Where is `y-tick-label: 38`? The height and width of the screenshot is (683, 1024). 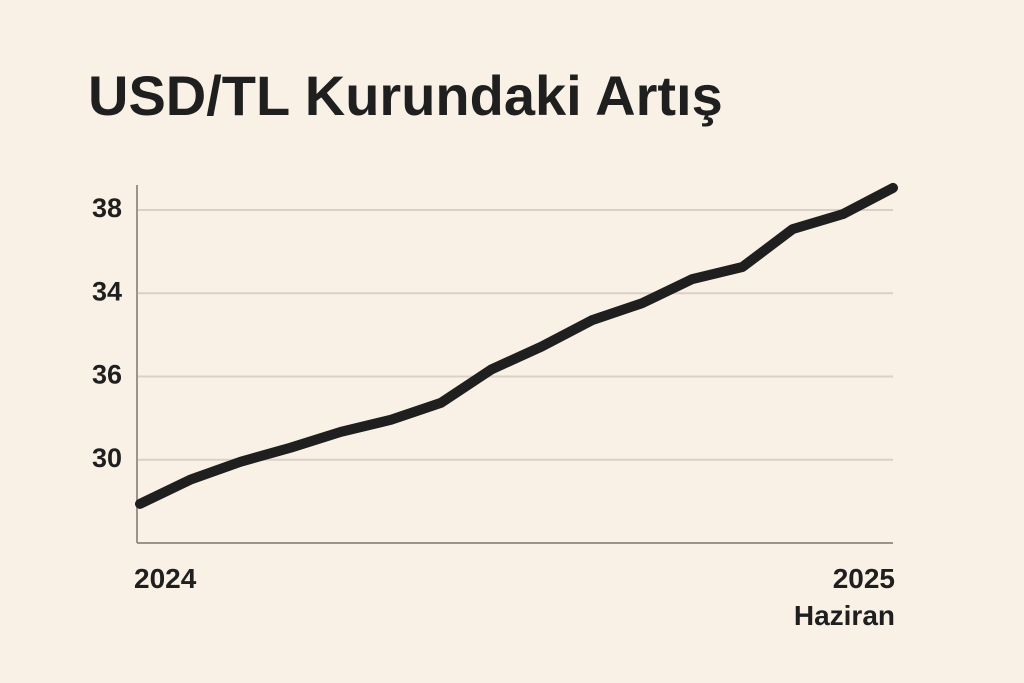 y-tick-label: 38 is located at coordinates (107, 208).